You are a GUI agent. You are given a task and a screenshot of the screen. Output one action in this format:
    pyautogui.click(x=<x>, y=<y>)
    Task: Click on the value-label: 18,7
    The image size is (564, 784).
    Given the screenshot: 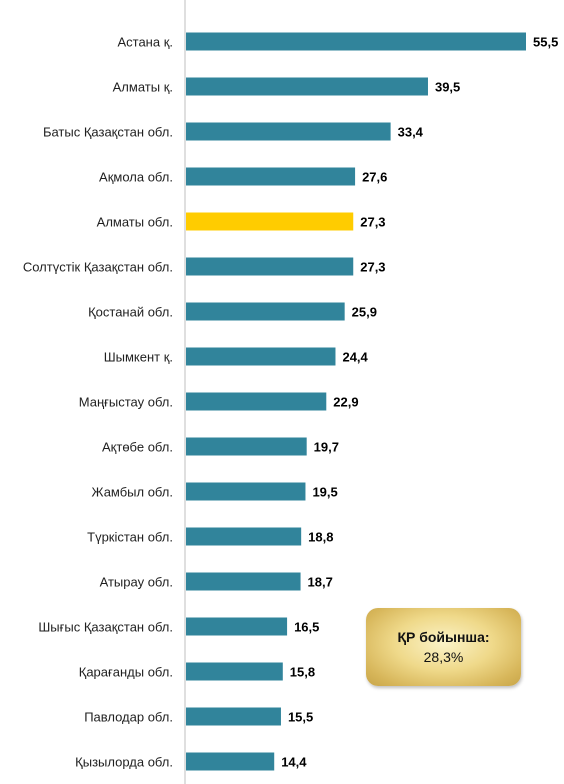 What is the action you would take?
    pyautogui.click(x=320, y=582)
    